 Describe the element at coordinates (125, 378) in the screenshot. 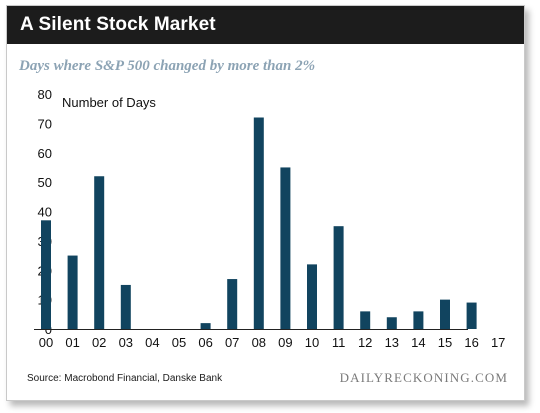

I see `source-note: Source: Macrobond Financial, Danske Bank` at that location.